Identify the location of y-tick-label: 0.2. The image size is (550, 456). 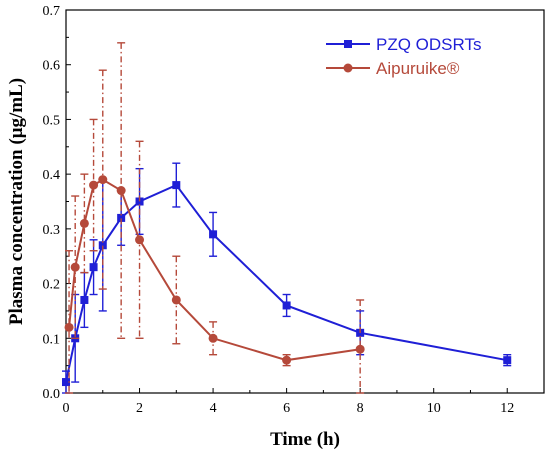
(52, 285).